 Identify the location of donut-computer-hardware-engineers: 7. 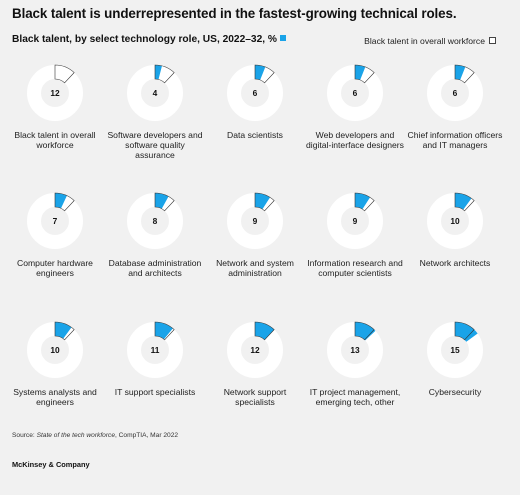
(55, 220).